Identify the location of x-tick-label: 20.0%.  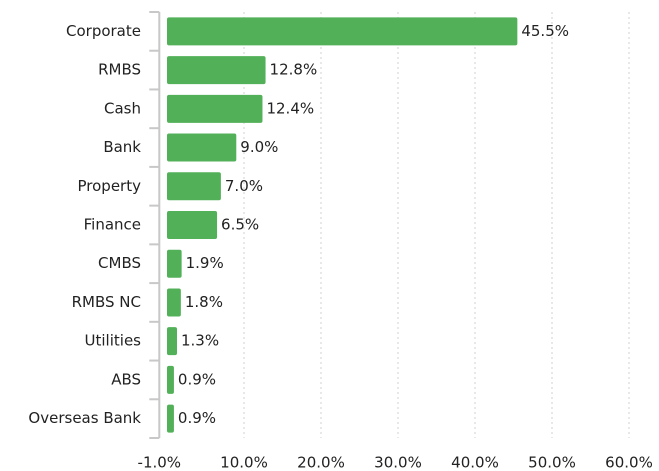
(321, 462).